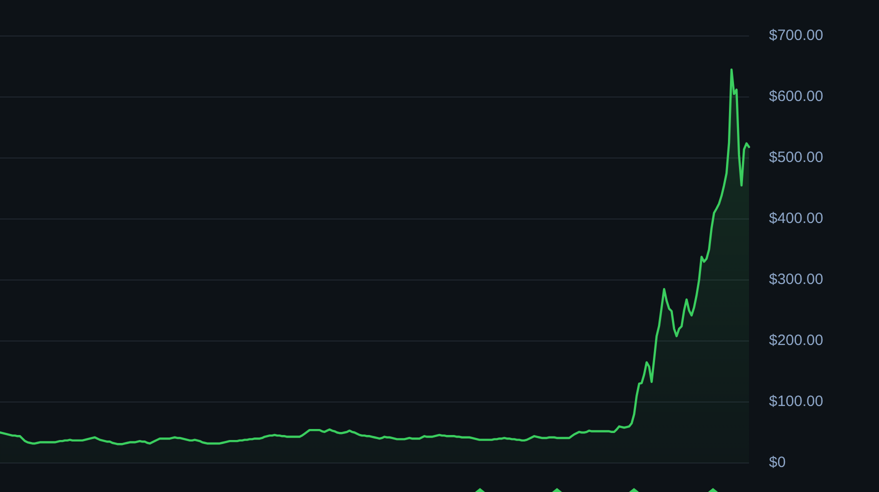 The width and height of the screenshot is (879, 492). Describe the element at coordinates (796, 341) in the screenshot. I see `y-tick-label: $200.00` at that location.